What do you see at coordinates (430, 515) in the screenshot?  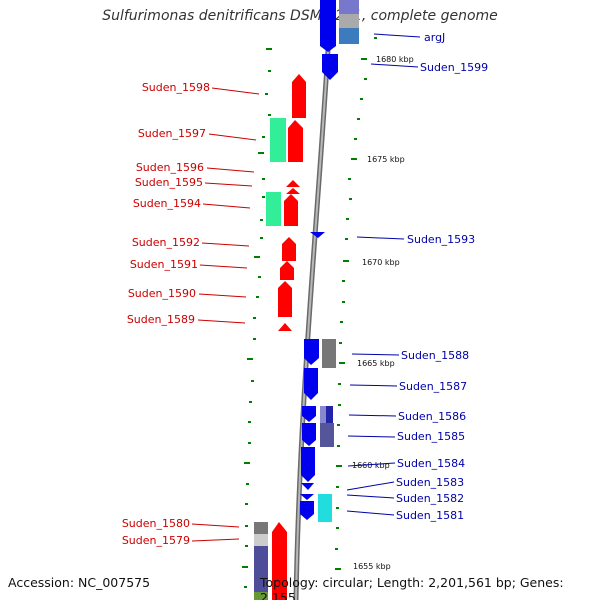 I see `gene-label: Suden_1581` at bounding box center [430, 515].